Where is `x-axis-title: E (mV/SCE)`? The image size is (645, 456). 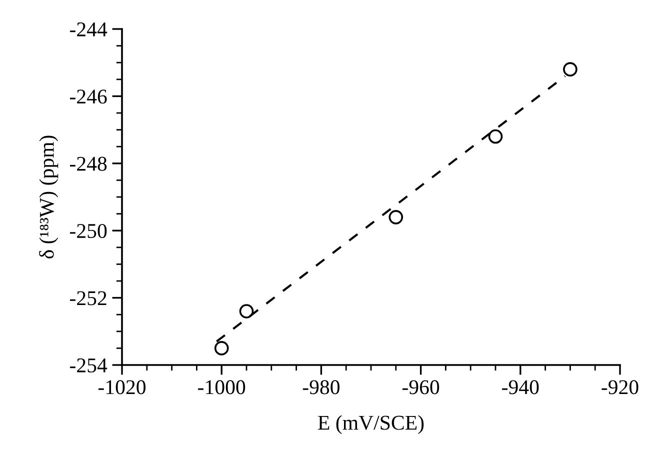 x-axis-title: E (mV/SCE) is located at coordinates (371, 424).